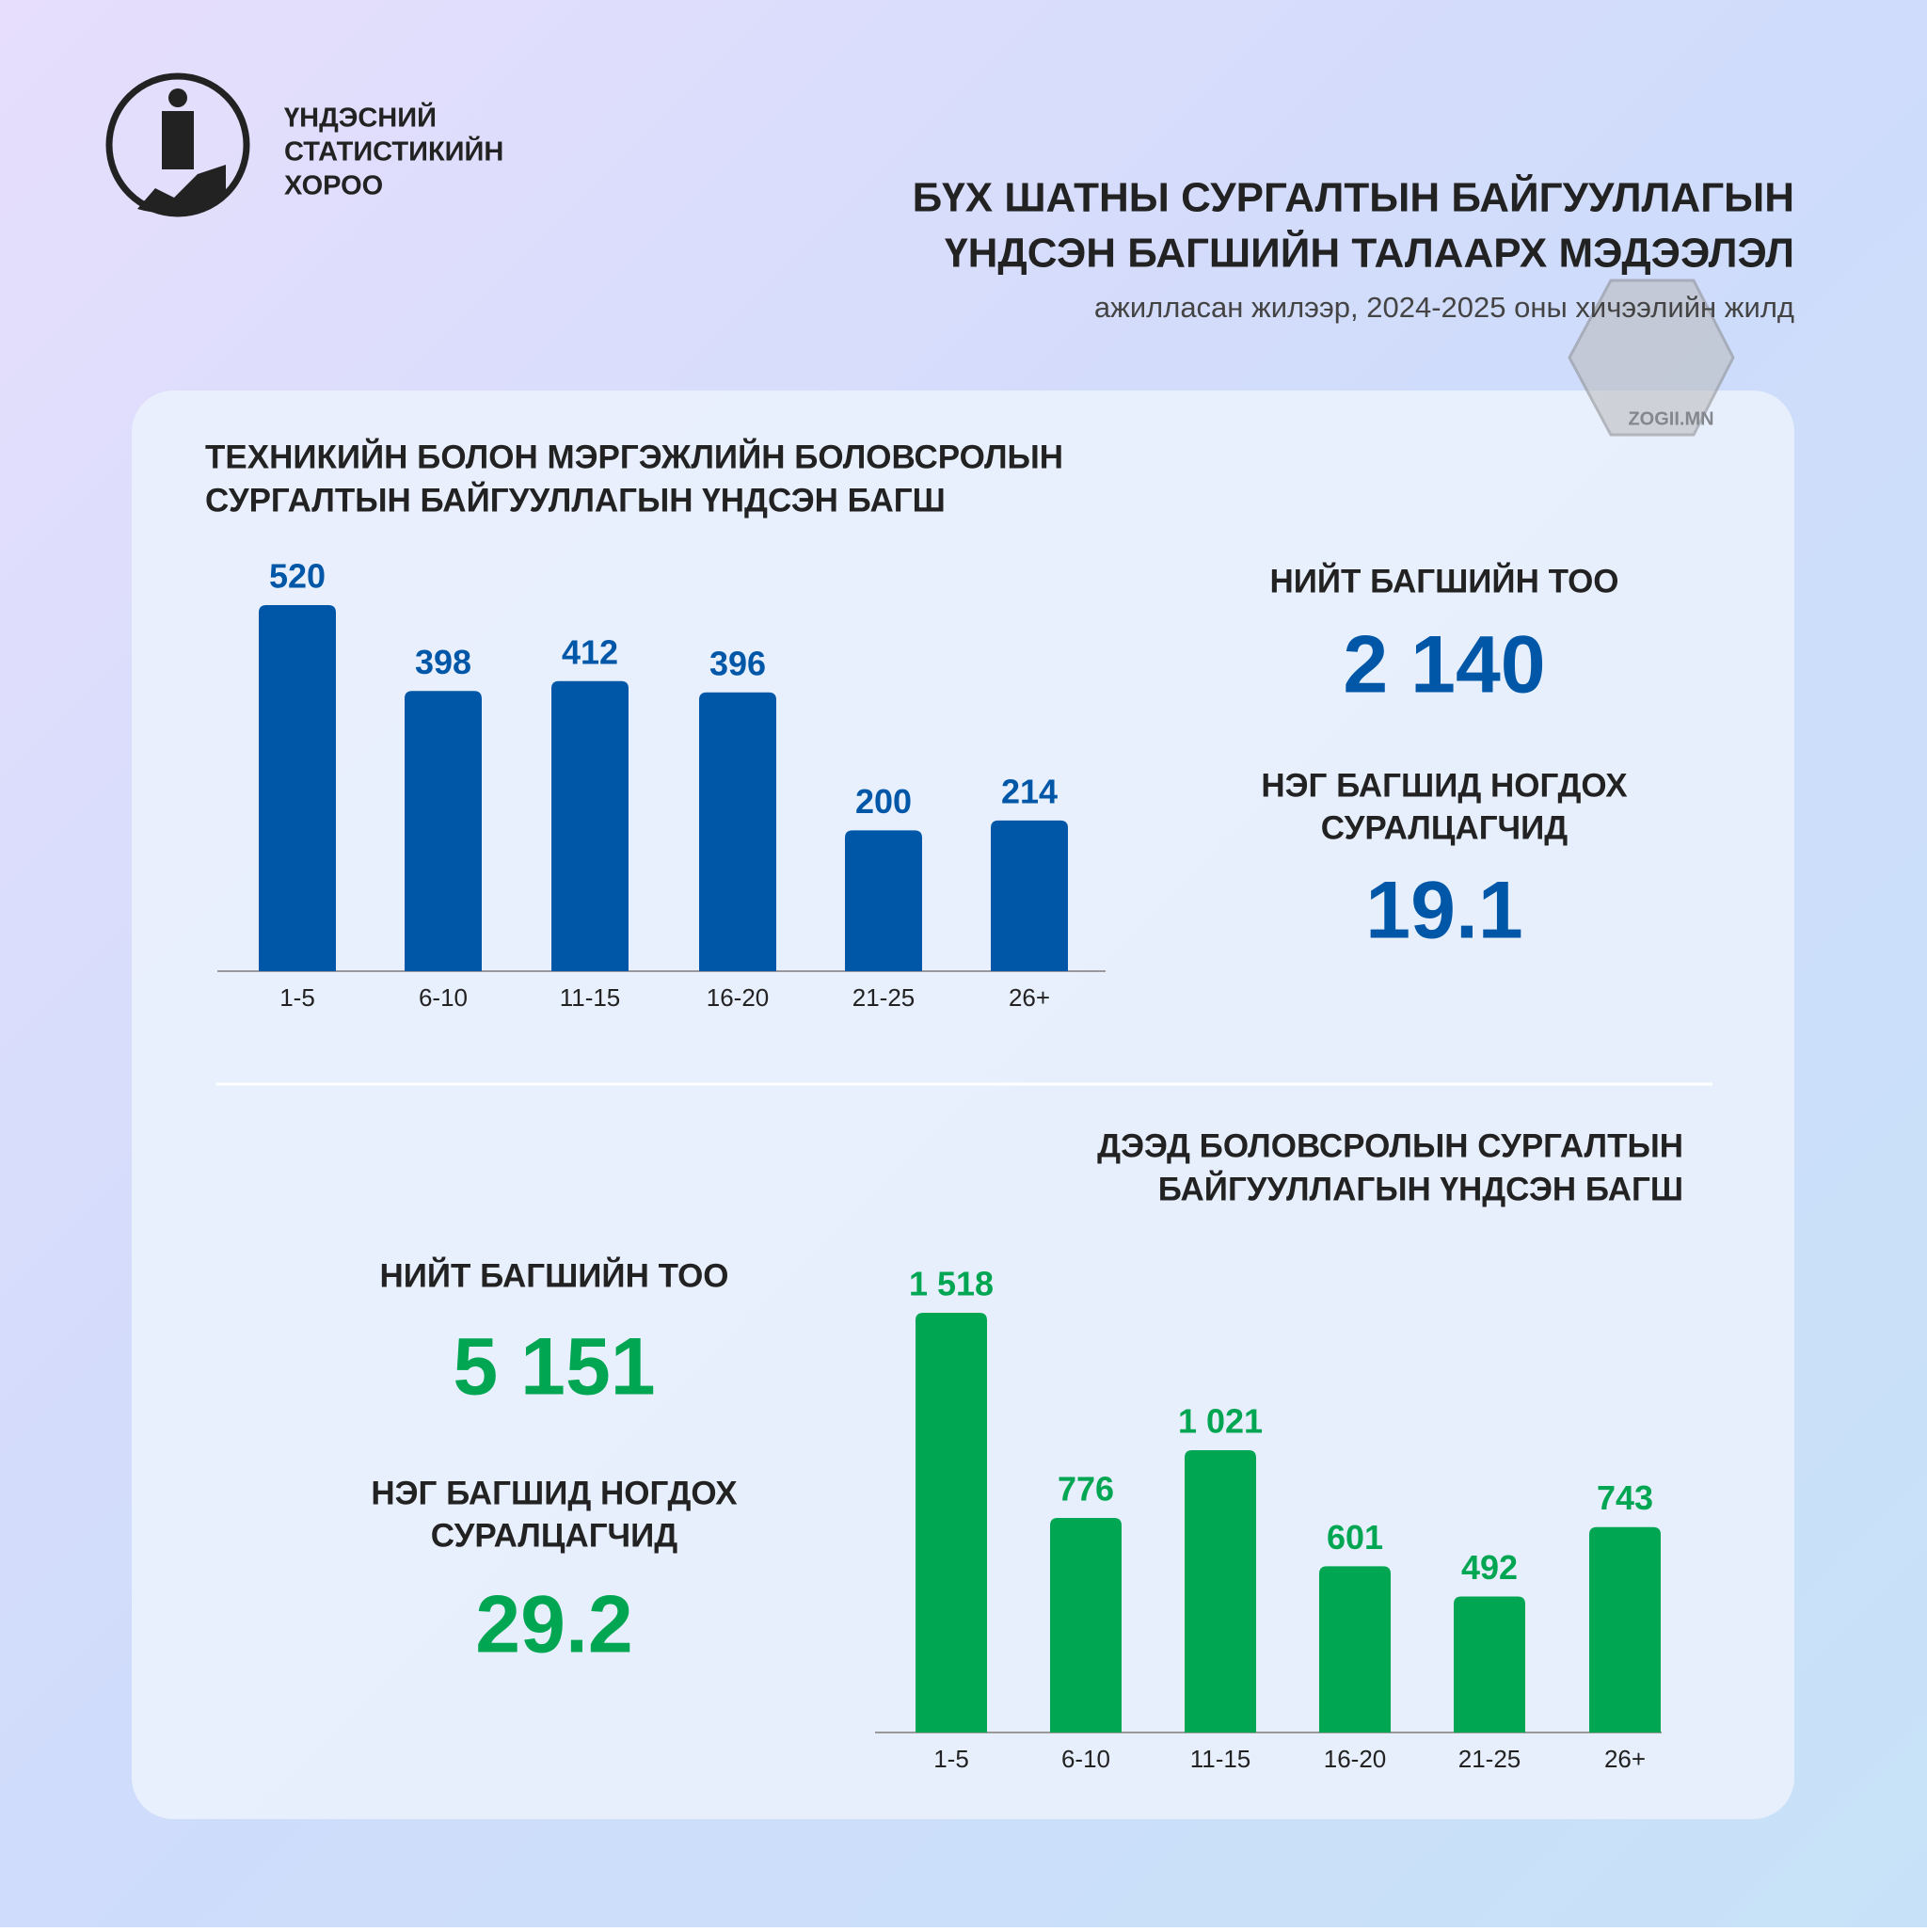 This screenshot has width=1927, height=1932. Describe the element at coordinates (333, 186) in the screenshot. I see `org-name: ХОРОО` at that location.